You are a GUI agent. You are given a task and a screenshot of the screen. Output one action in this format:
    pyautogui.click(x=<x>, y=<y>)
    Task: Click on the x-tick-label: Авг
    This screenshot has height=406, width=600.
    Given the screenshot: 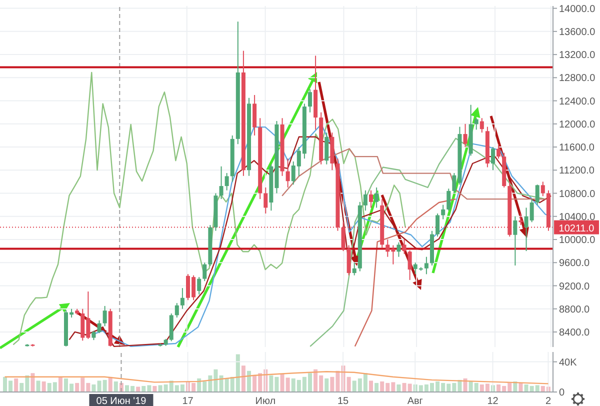 What is the action you would take?
    pyautogui.click(x=415, y=401)
    